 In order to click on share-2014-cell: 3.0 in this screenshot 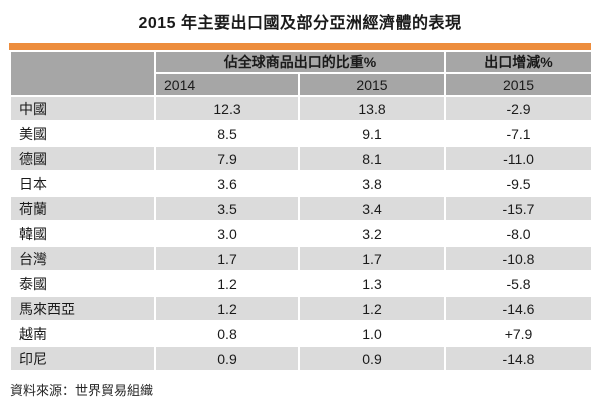, I will do `click(227, 233)`.